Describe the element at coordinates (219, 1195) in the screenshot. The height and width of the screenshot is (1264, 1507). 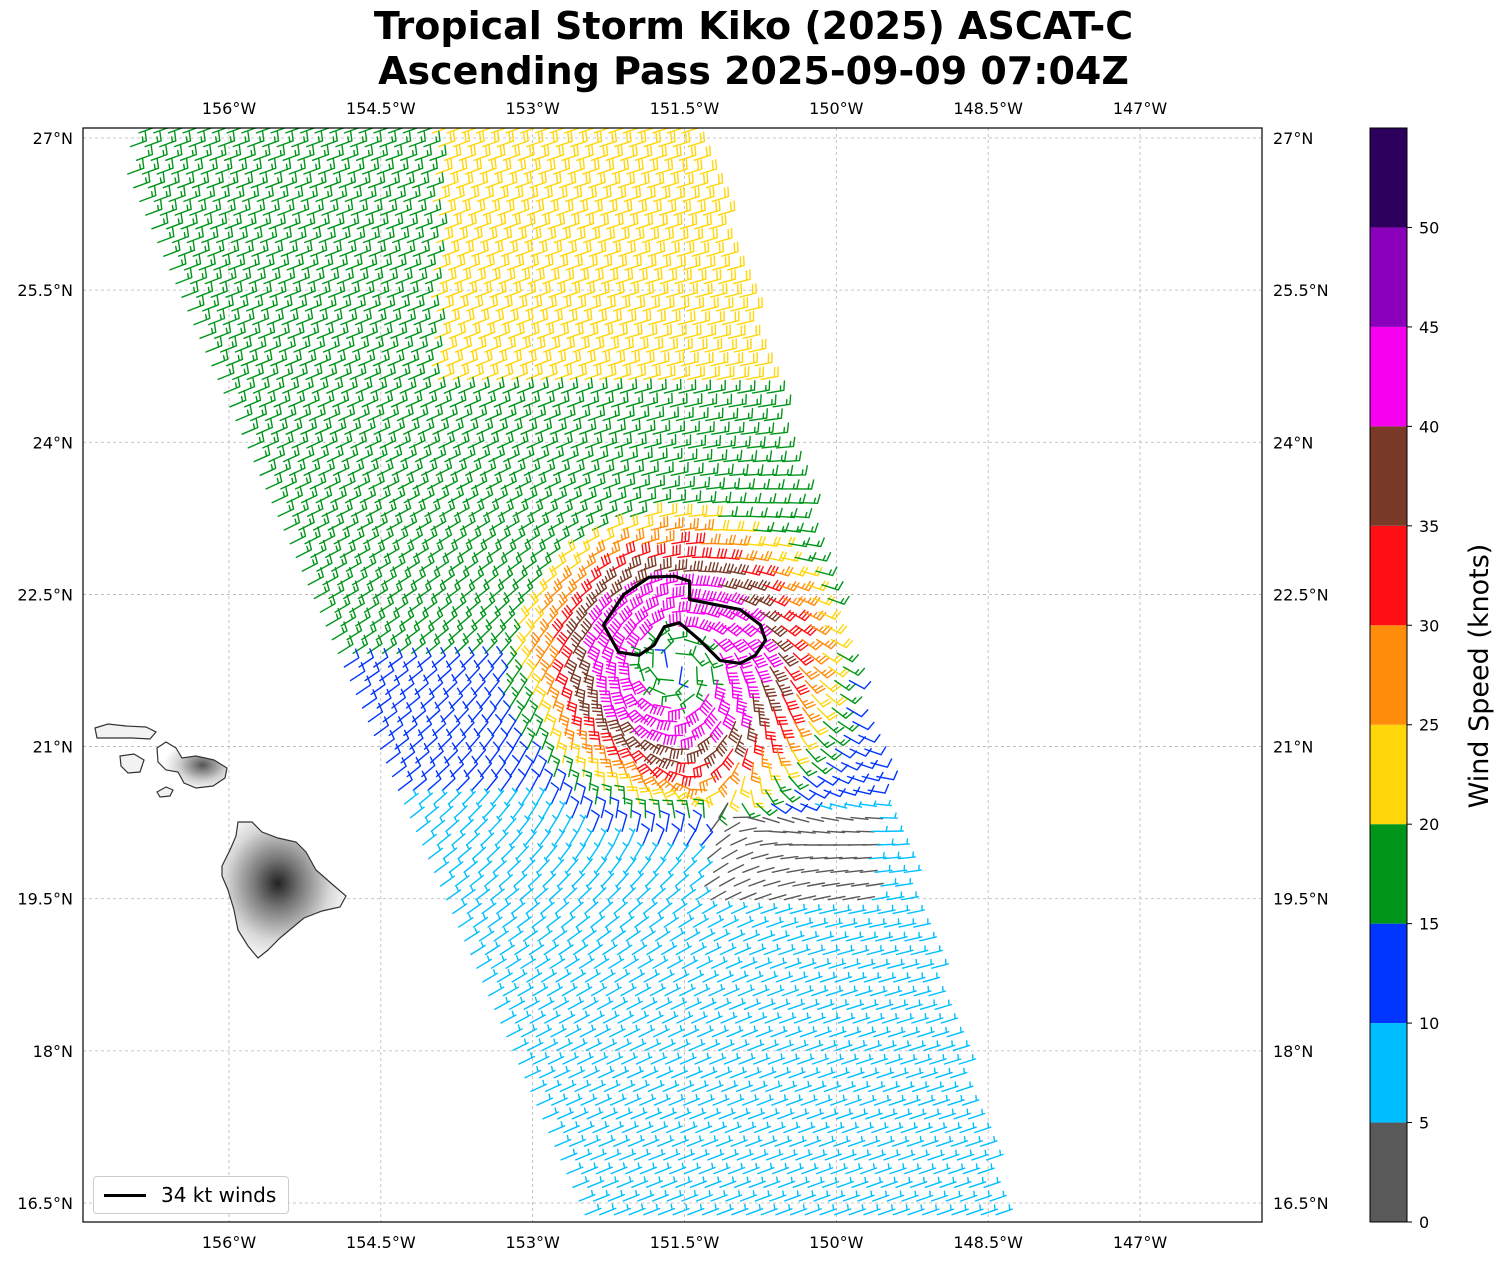
I see `legend-label: 34 kt winds` at that location.